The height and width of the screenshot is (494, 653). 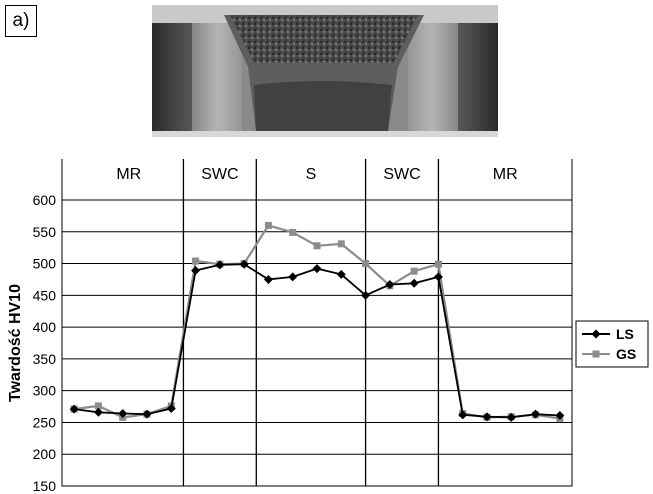 I want to click on zone-label: S, so click(x=311, y=174).